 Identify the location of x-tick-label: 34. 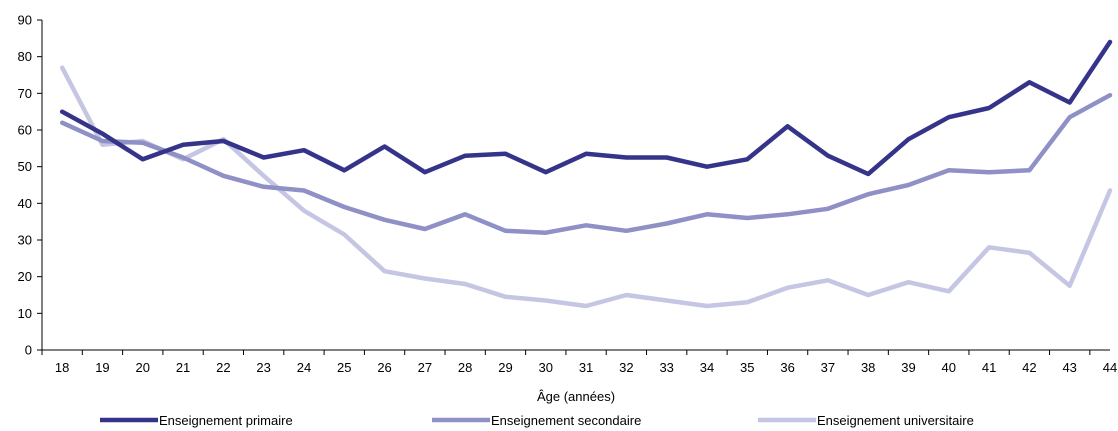
(707, 367).